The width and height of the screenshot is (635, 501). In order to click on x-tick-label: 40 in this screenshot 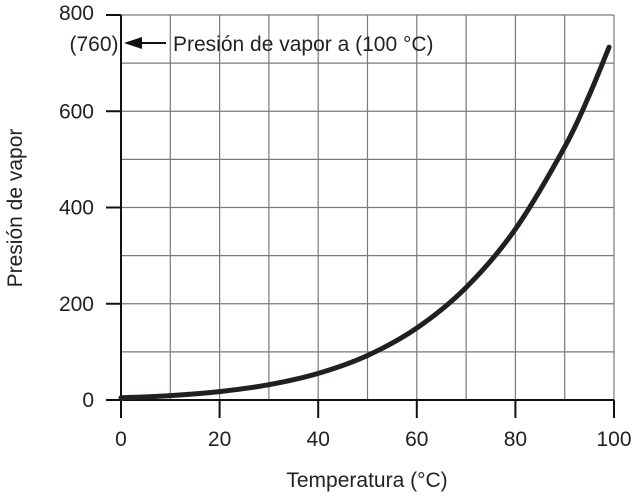, I will do `click(318, 439)`.